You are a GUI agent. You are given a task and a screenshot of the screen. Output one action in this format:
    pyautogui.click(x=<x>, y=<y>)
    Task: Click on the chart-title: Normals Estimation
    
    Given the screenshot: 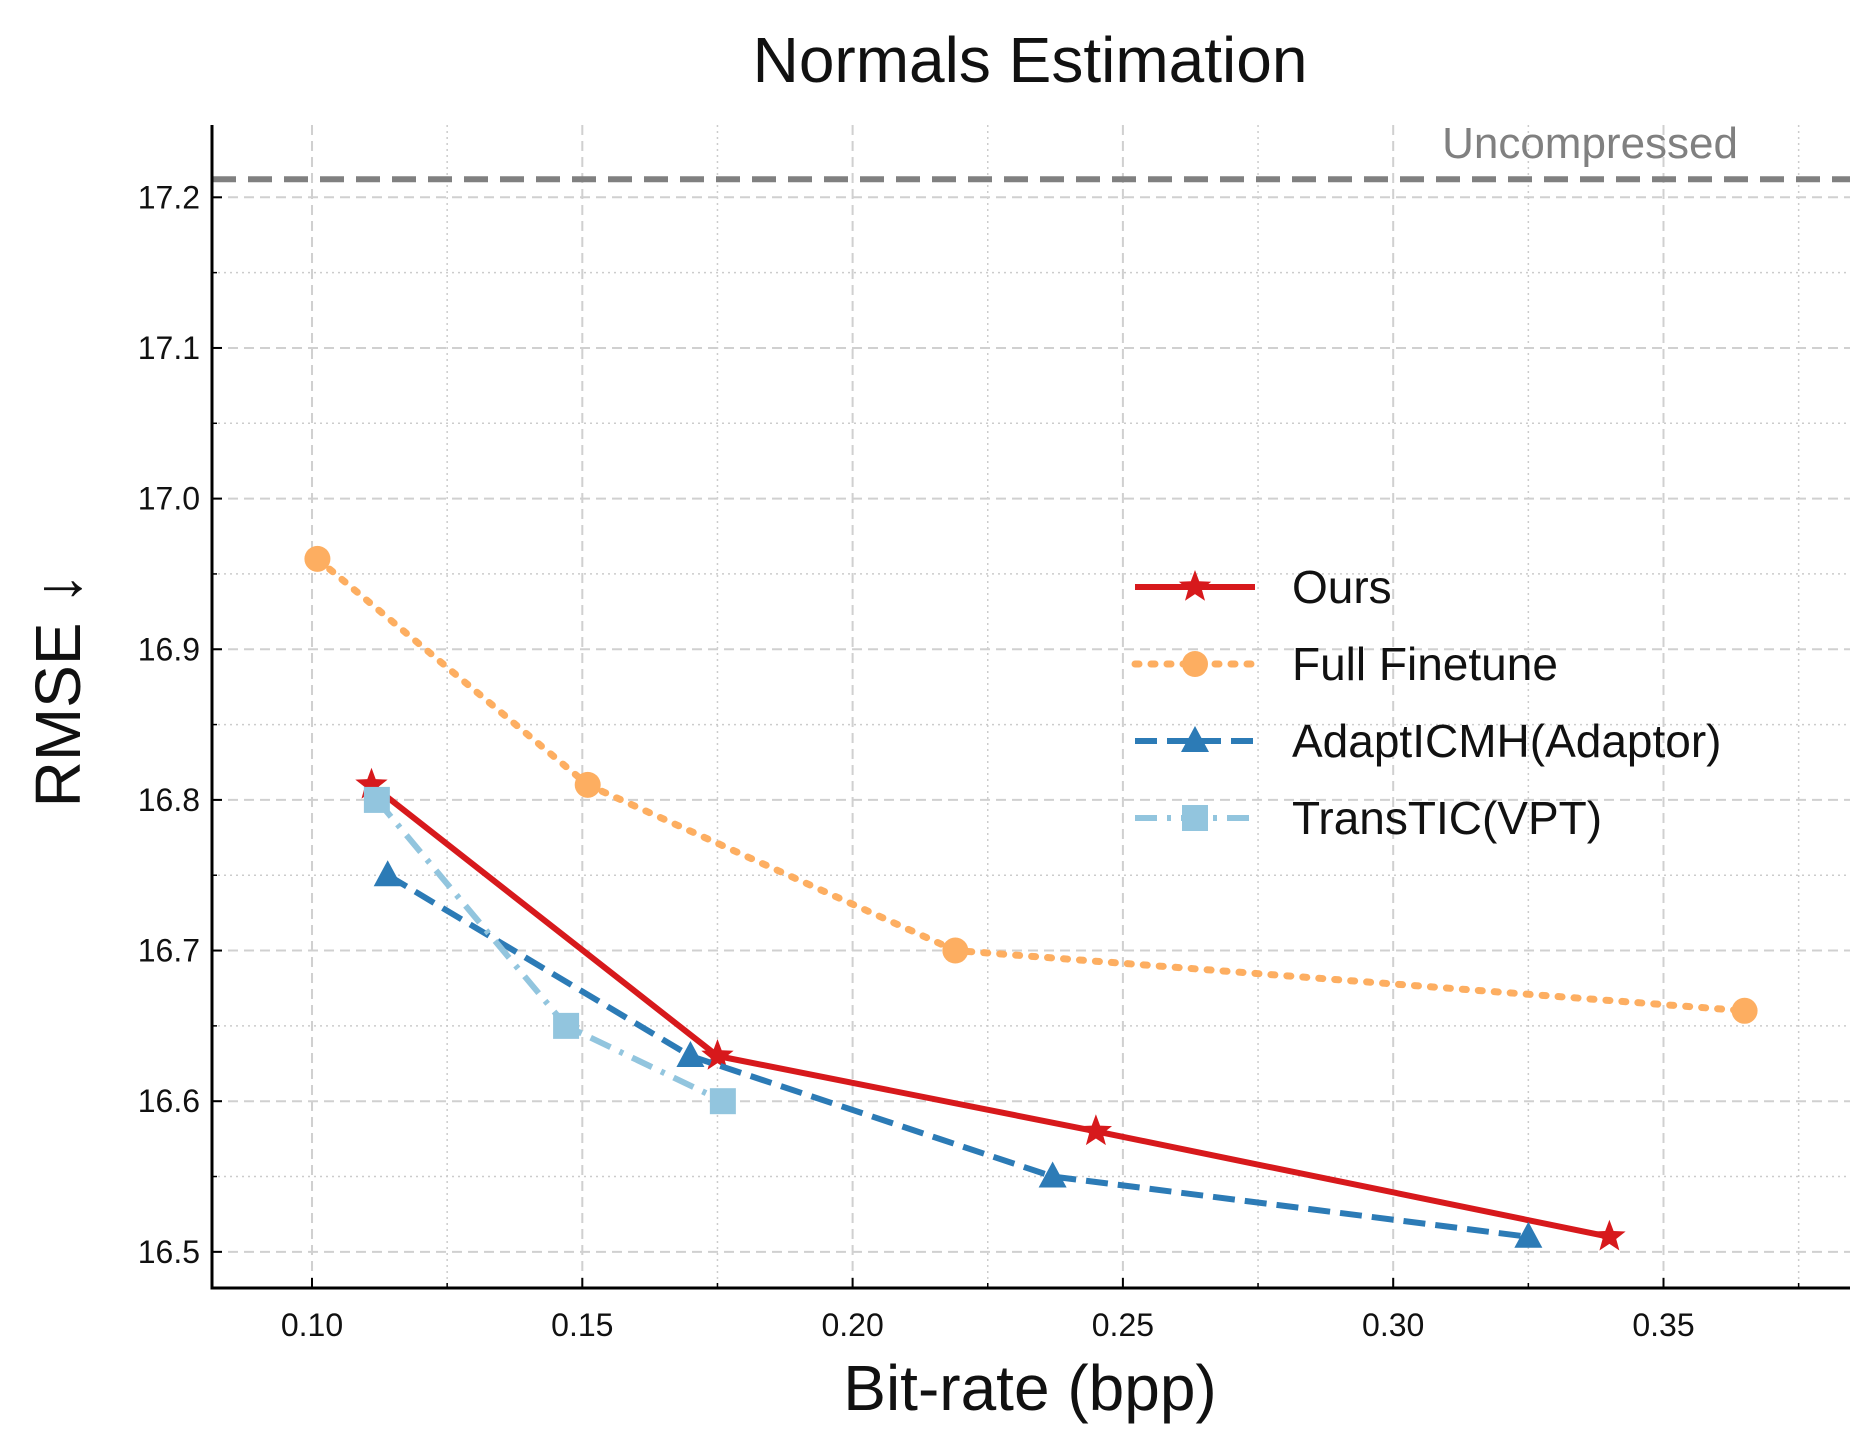 What is the action you would take?
    pyautogui.click(x=1030, y=60)
    